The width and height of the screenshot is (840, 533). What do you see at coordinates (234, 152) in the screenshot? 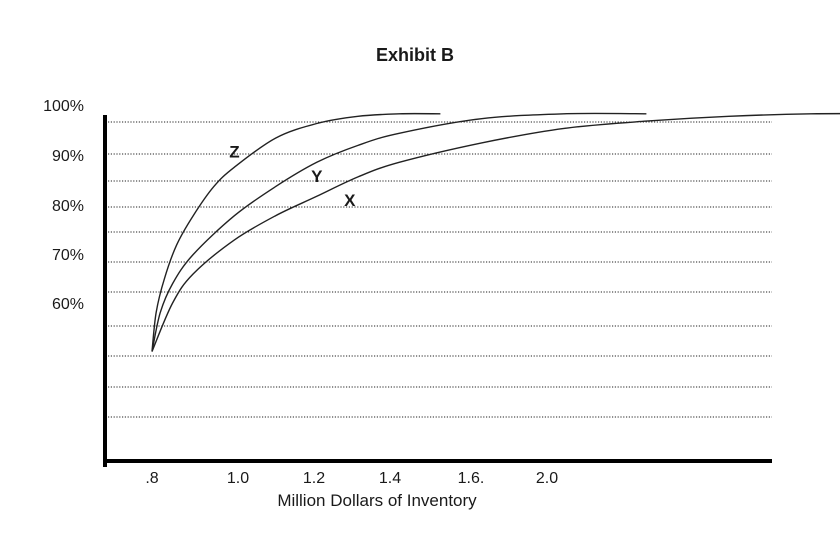
I see `curve-label-z: Z` at bounding box center [234, 152].